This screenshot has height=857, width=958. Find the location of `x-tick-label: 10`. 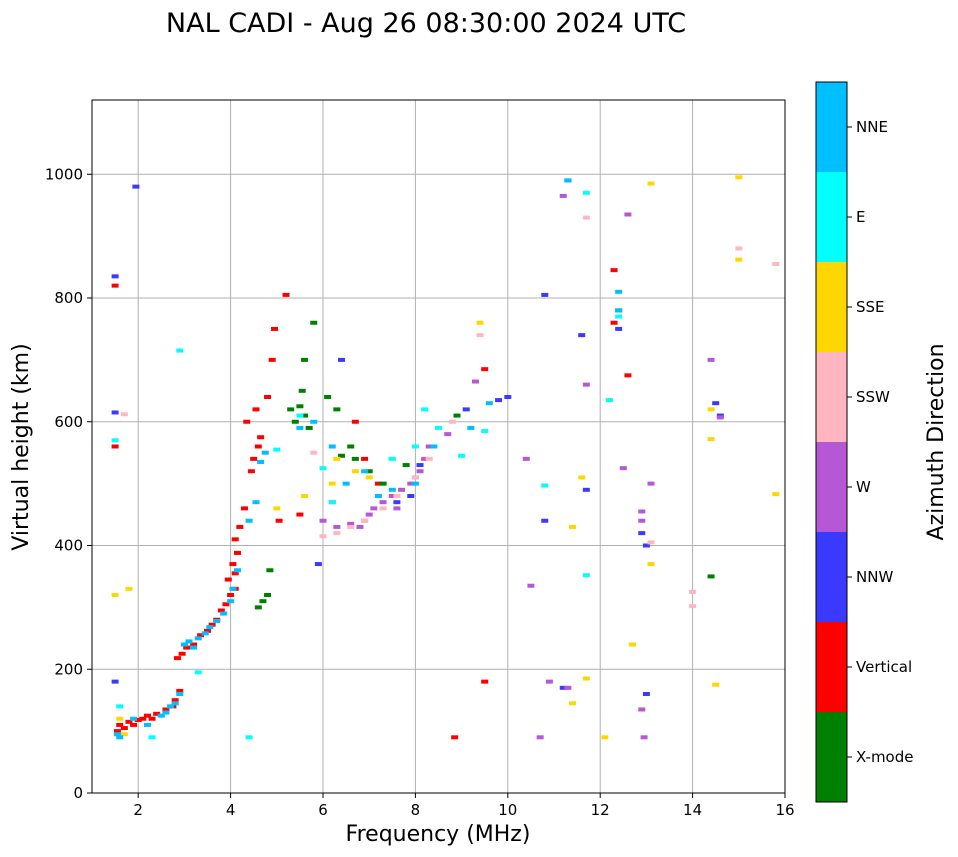

x-tick-label: 10 is located at coordinates (507, 810).